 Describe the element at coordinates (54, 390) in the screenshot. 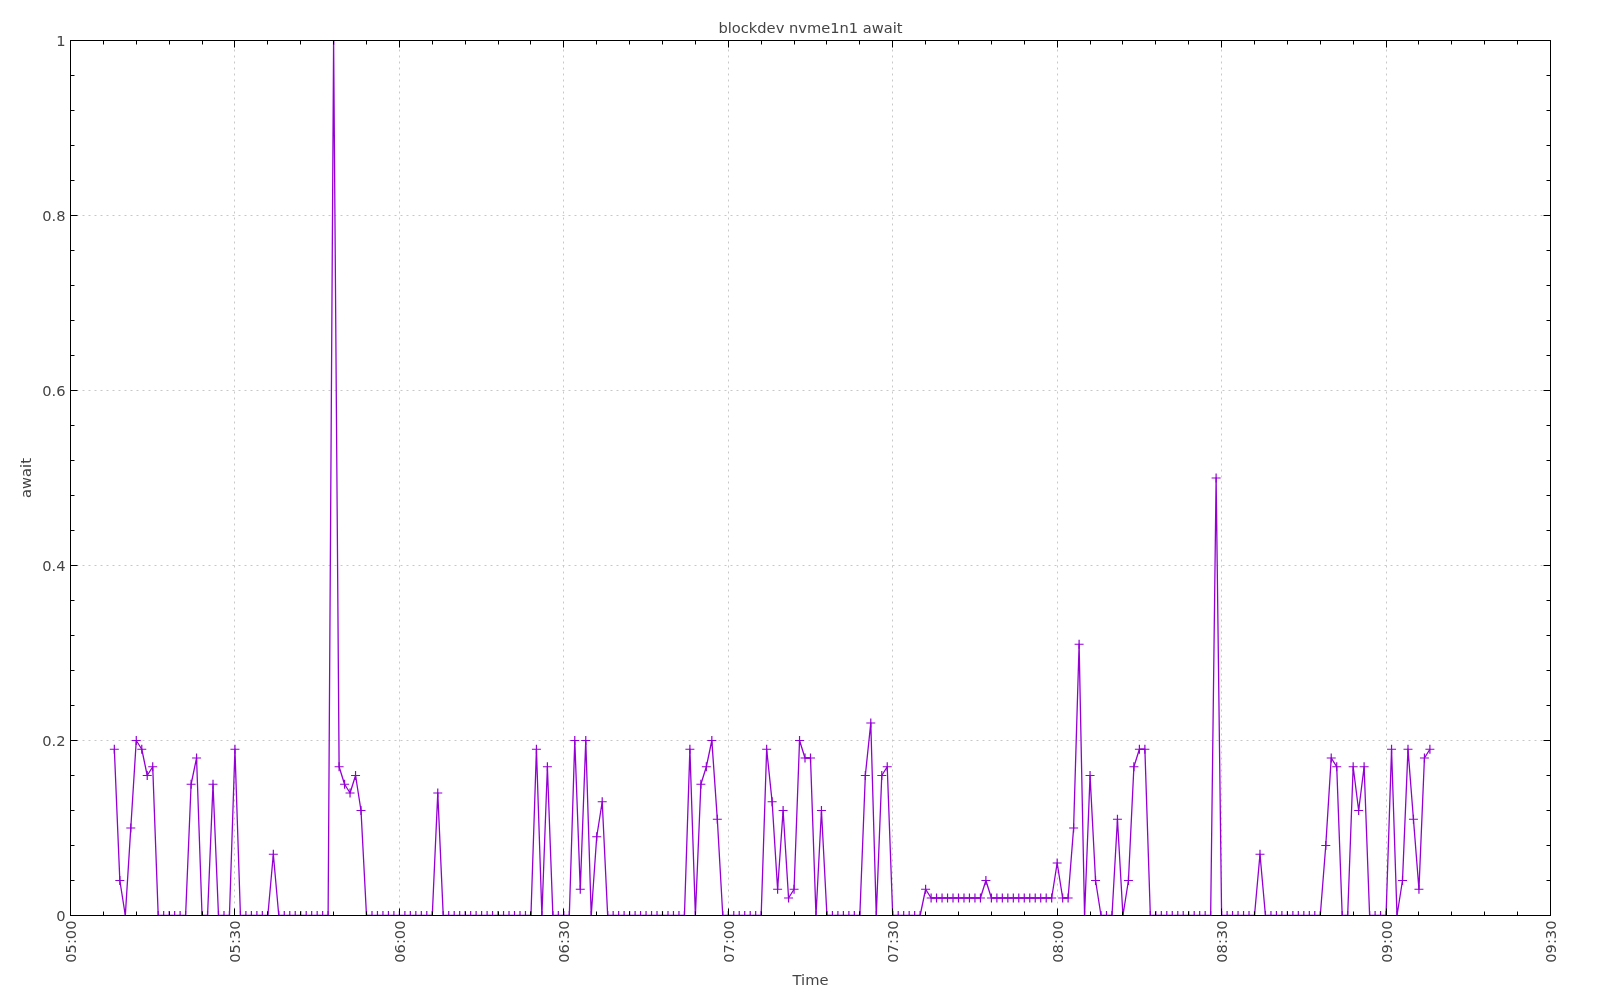

I see `y-tick-label: 0.6` at that location.